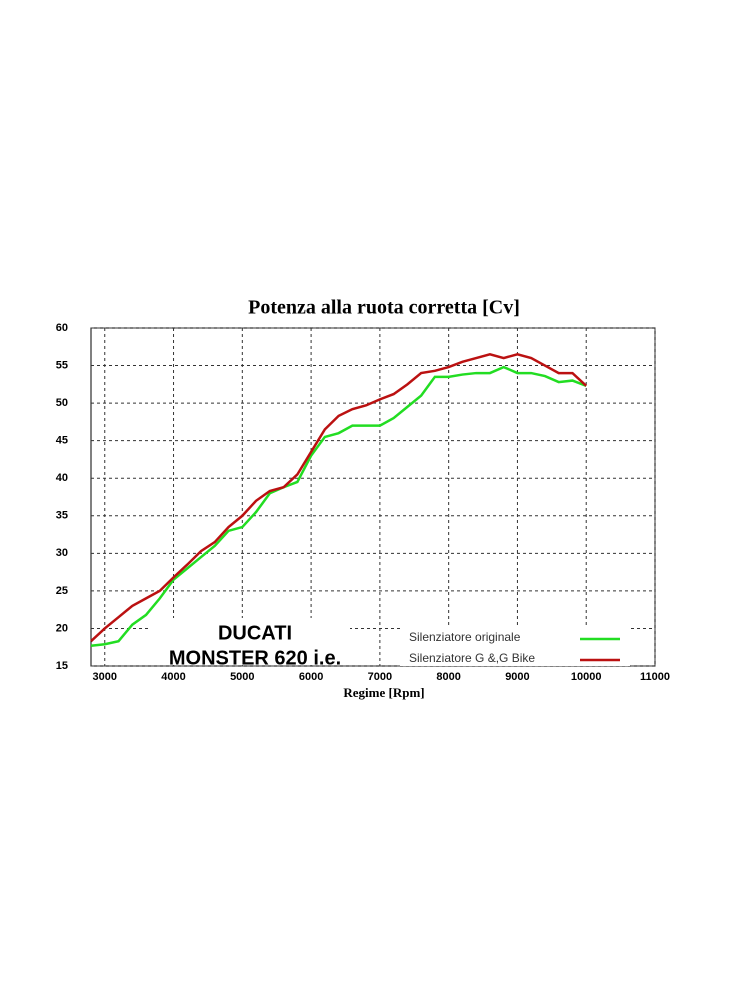 The width and height of the screenshot is (730, 1000). What do you see at coordinates (380, 677) in the screenshot?
I see `x-tick-label: 7000` at bounding box center [380, 677].